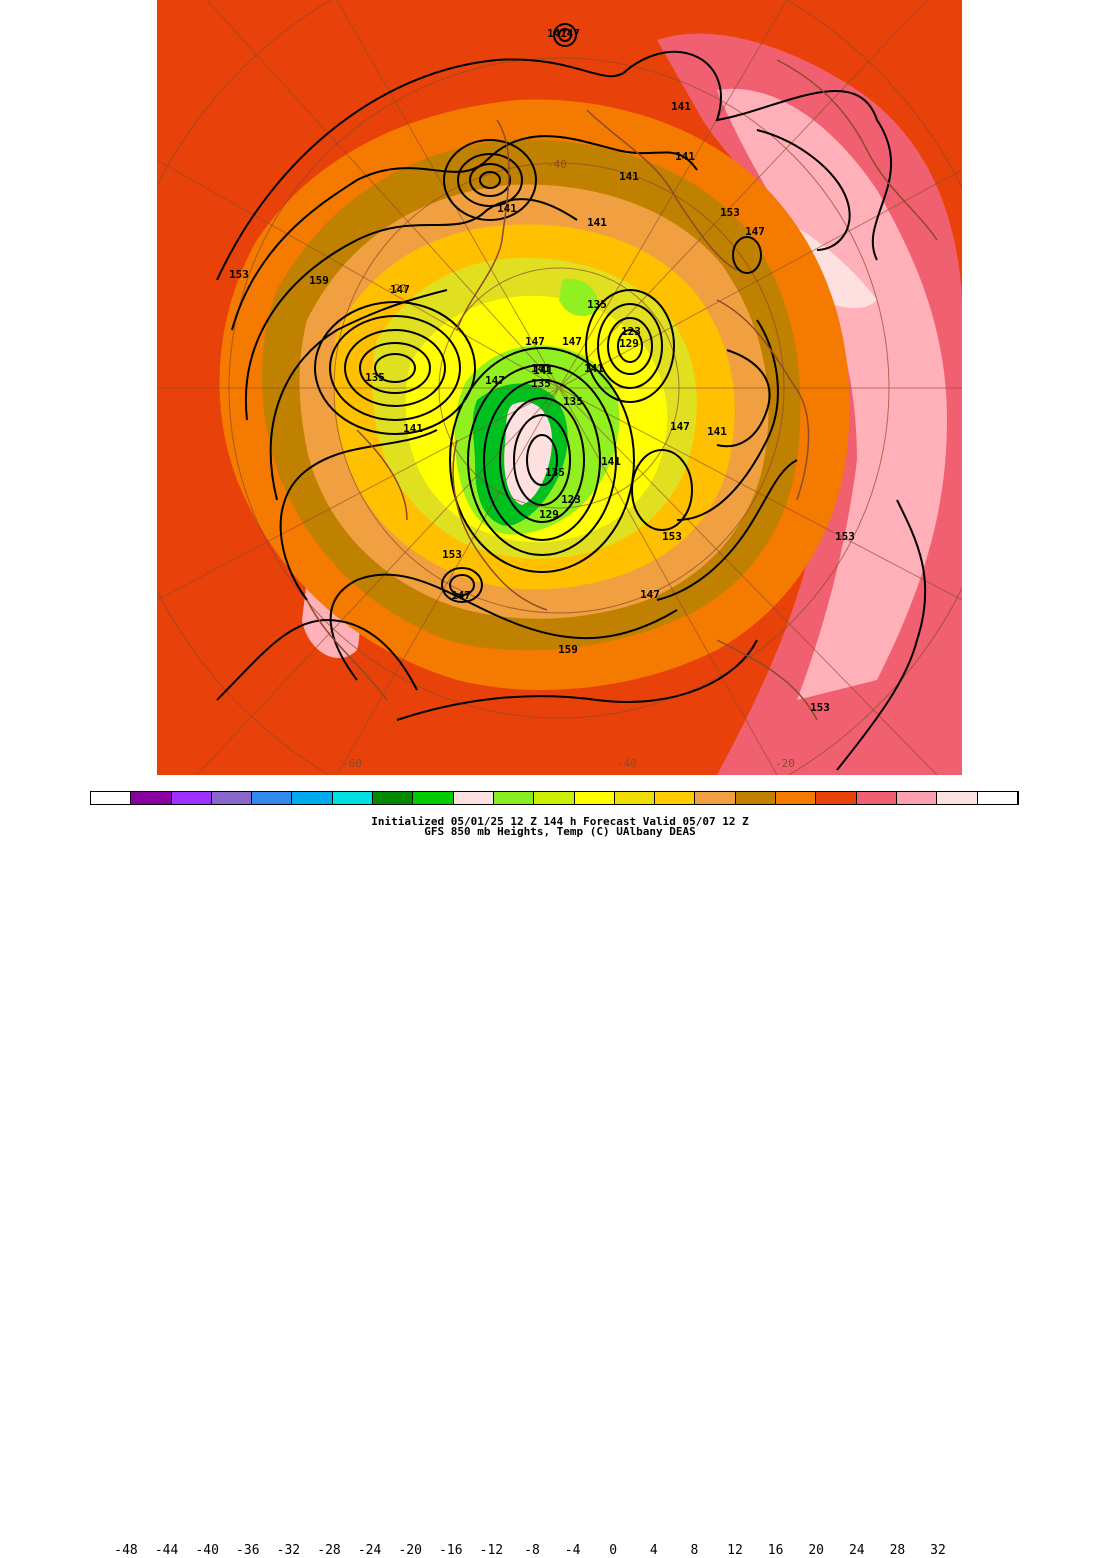 The height and width of the screenshot is (1558, 1120). What do you see at coordinates (329, 1550) in the screenshot?
I see `colorbar-tick-label: -28` at bounding box center [329, 1550].